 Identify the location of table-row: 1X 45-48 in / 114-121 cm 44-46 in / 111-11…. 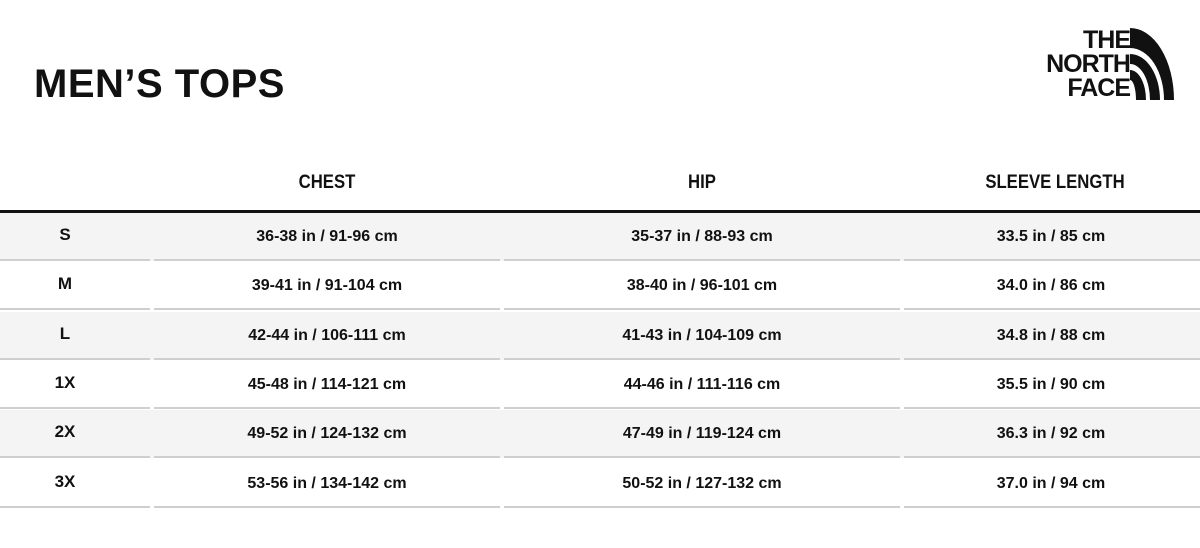
(600, 385).